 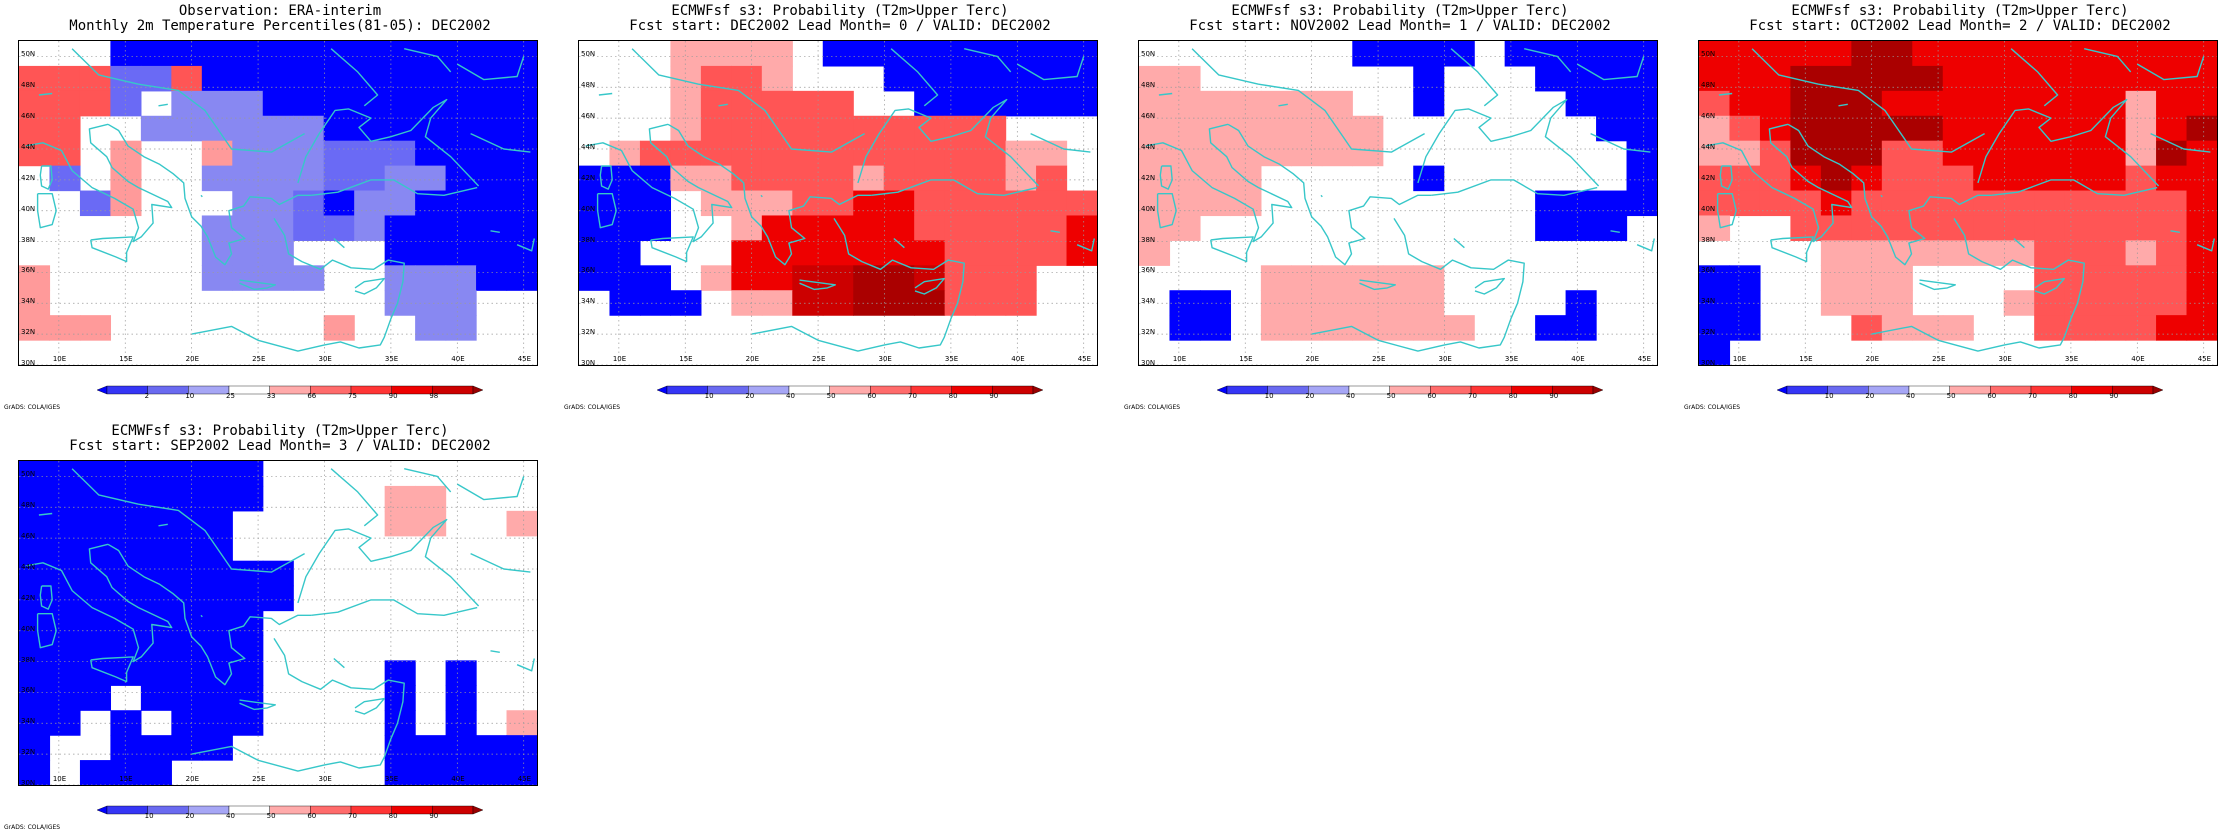 What do you see at coordinates (1410, 390) in the screenshot?
I see `colorbar` at bounding box center [1410, 390].